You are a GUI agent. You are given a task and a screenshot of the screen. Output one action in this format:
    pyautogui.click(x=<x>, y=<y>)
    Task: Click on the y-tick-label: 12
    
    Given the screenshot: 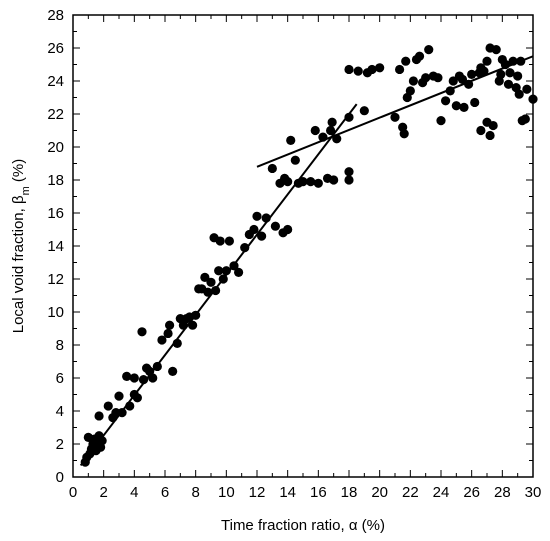 What is the action you would take?
    pyautogui.click(x=55, y=279)
    